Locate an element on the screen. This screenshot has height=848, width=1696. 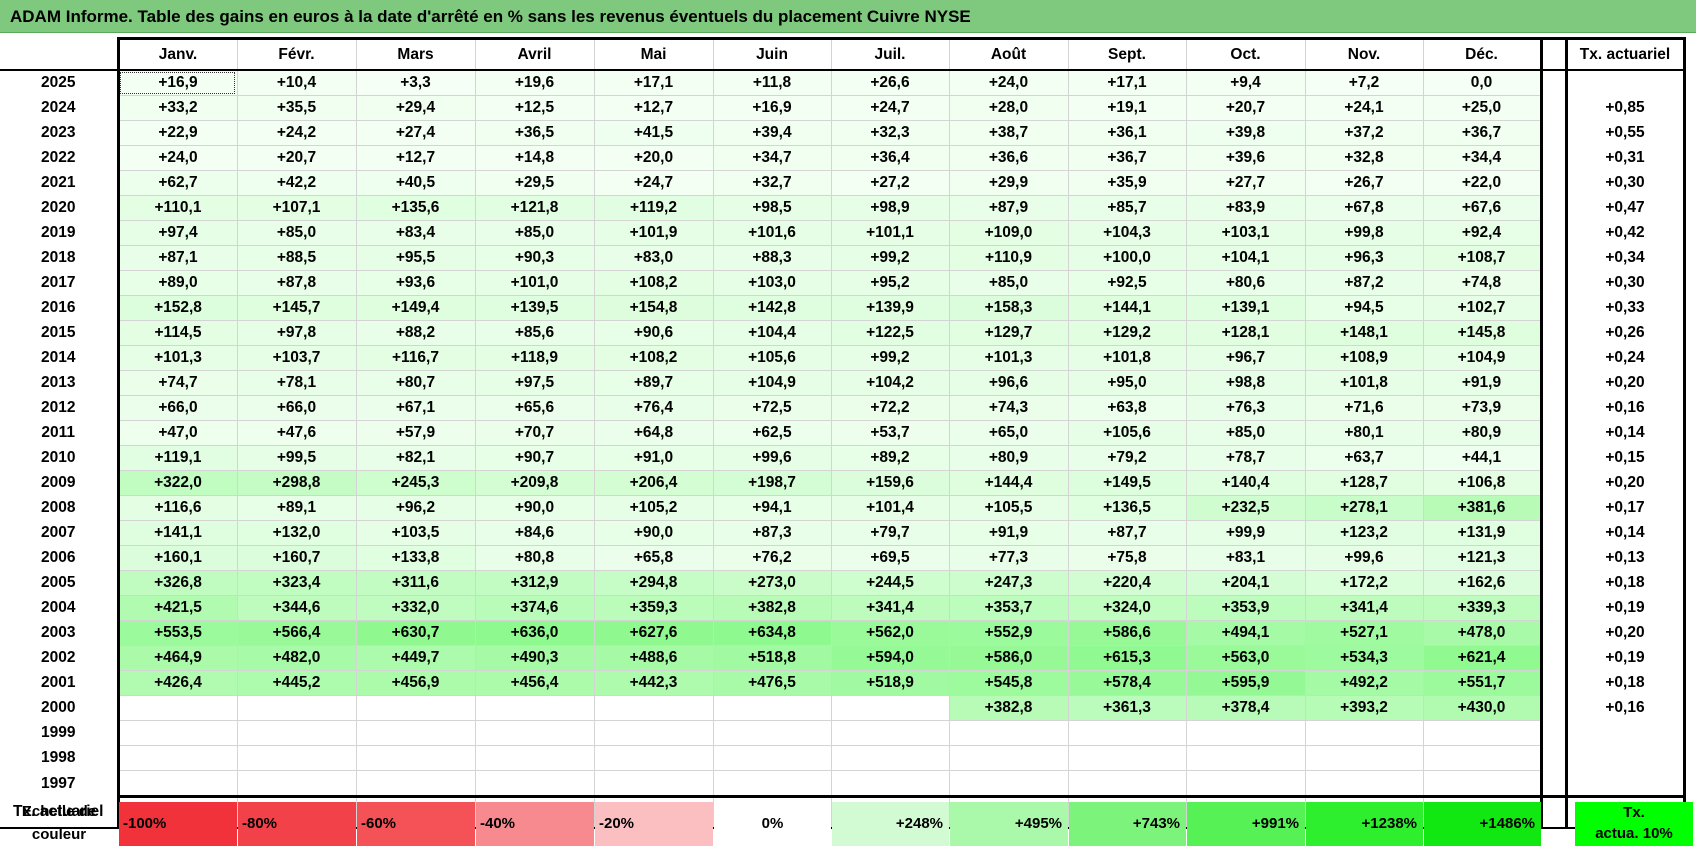
header-month-12: Déc. is located at coordinates (1483, 54).